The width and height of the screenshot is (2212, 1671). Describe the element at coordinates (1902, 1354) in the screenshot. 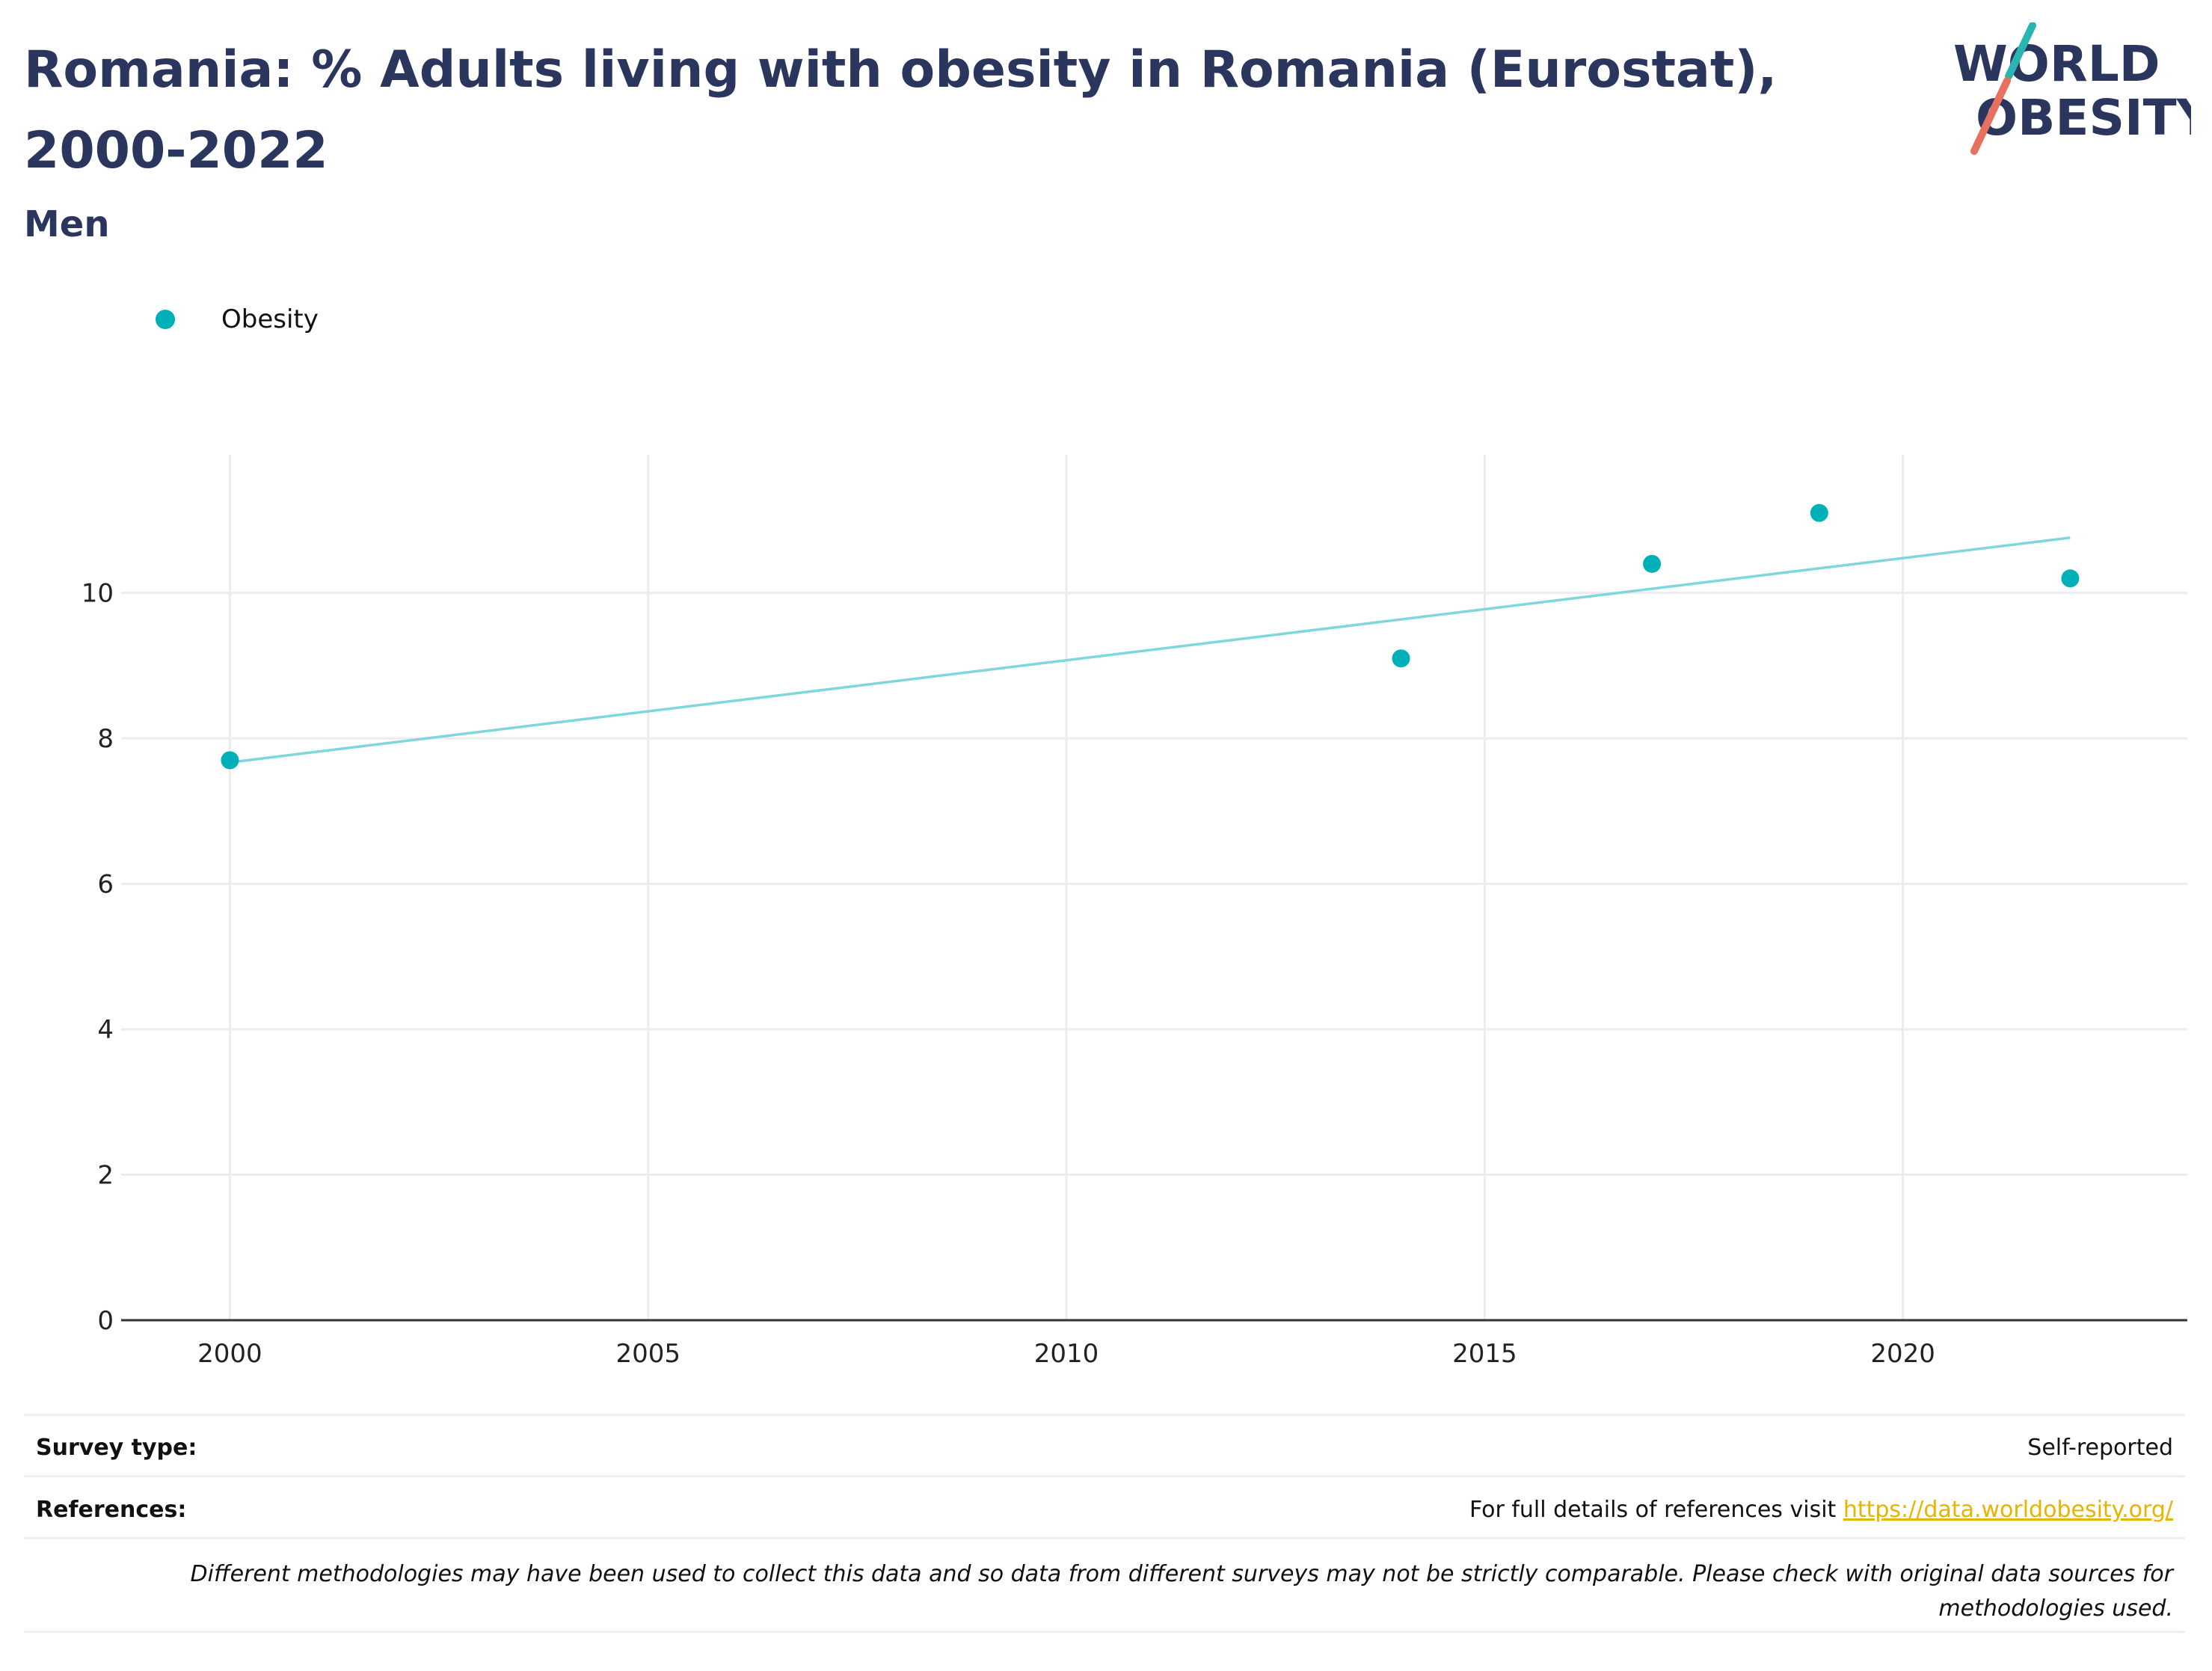

I see `x-tick-label: 2020` at that location.